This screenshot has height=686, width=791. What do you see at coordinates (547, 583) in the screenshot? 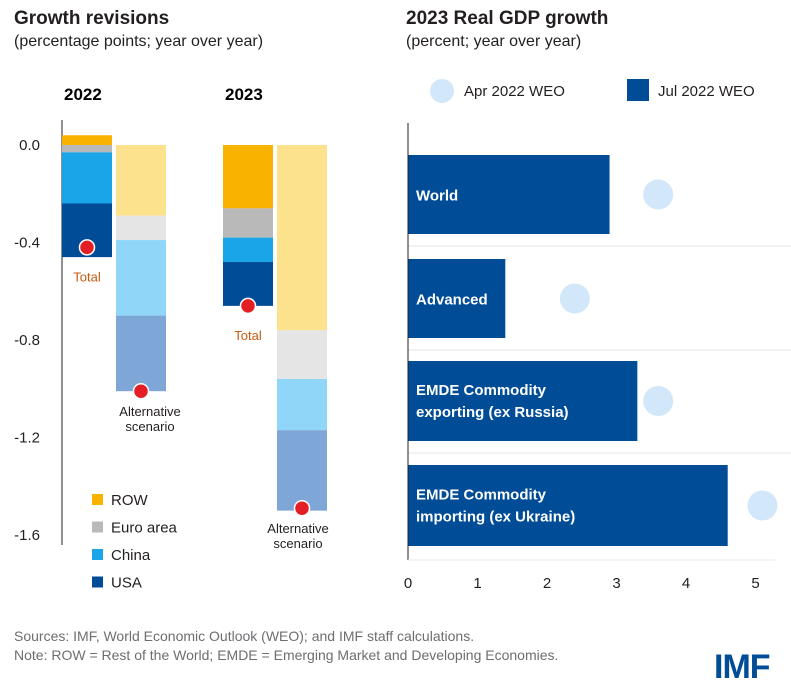
I see `x-tick-label: 2` at bounding box center [547, 583].